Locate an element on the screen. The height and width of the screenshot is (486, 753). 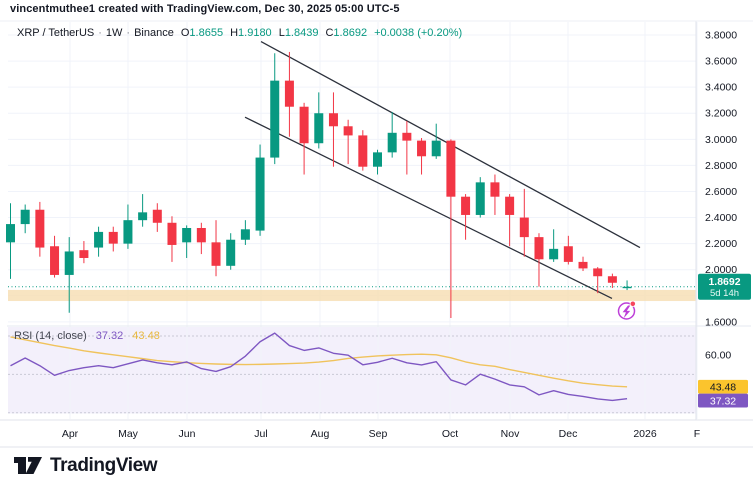
interval-label: 1W is located at coordinates (114, 33).